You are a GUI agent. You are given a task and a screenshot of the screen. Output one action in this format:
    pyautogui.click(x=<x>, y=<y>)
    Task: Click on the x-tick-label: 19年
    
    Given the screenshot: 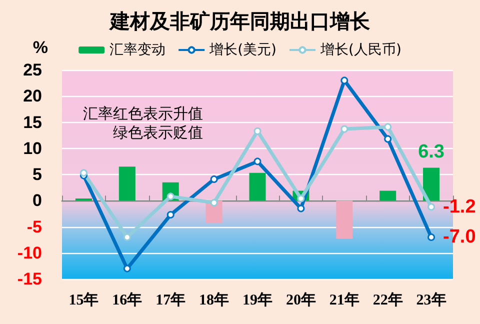 What is the action you would take?
    pyautogui.click(x=257, y=300)
    